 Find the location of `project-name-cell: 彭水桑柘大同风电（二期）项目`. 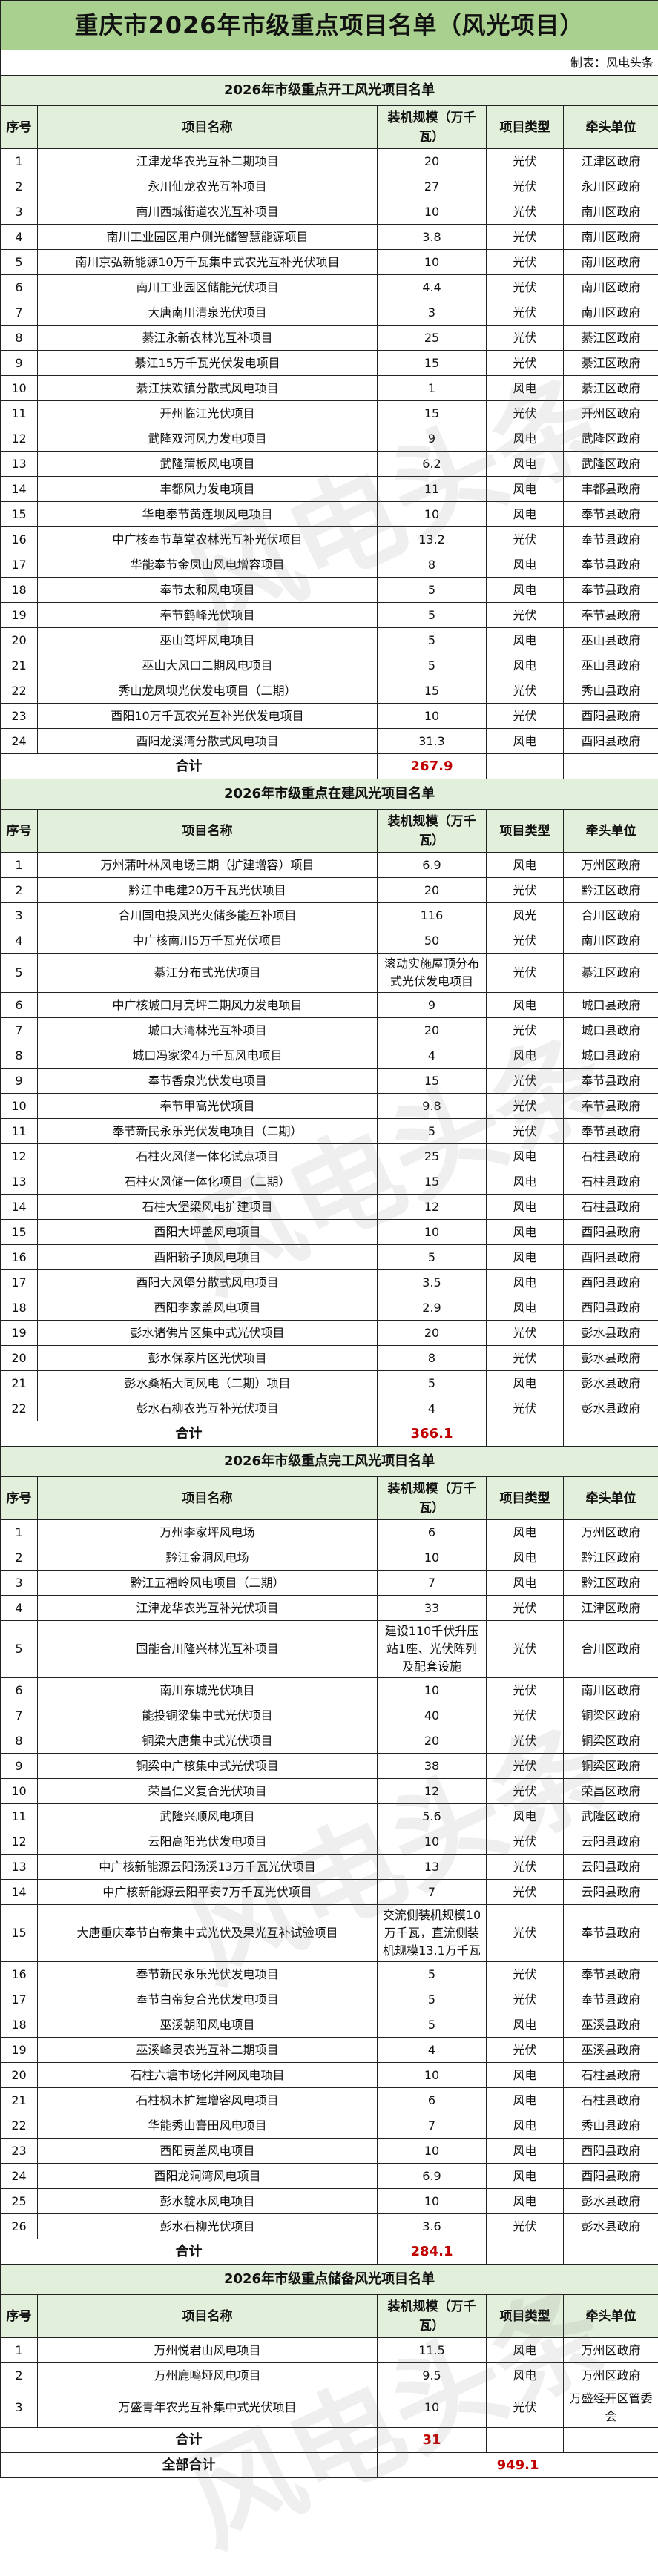

project-name-cell: 彭水桑柘大同风电（二期）项目 is located at coordinates (208, 1383).